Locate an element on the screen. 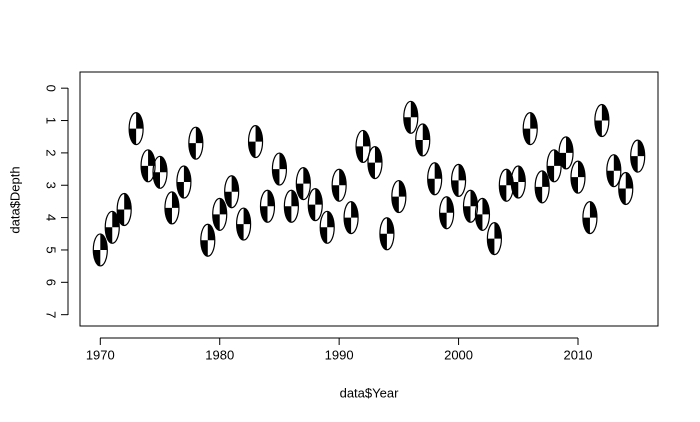  y-tick-label: 7 is located at coordinates (51, 314).